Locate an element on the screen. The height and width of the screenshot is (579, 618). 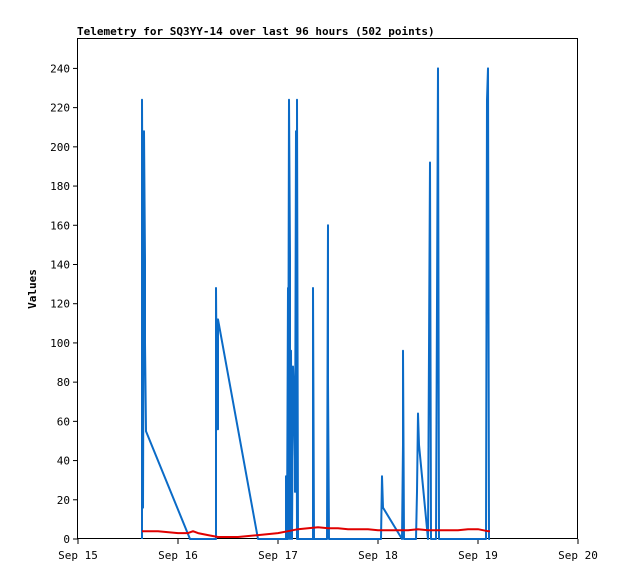
x-tick-label: Sep 17 is located at coordinates (278, 555).